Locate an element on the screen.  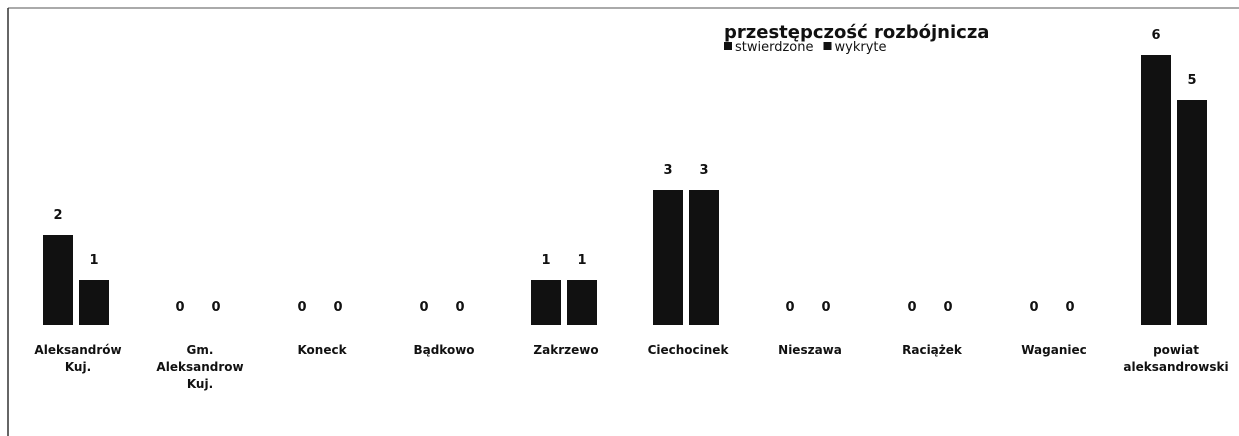
x-tick-label: Nieszawa is located at coordinates (810, 350).